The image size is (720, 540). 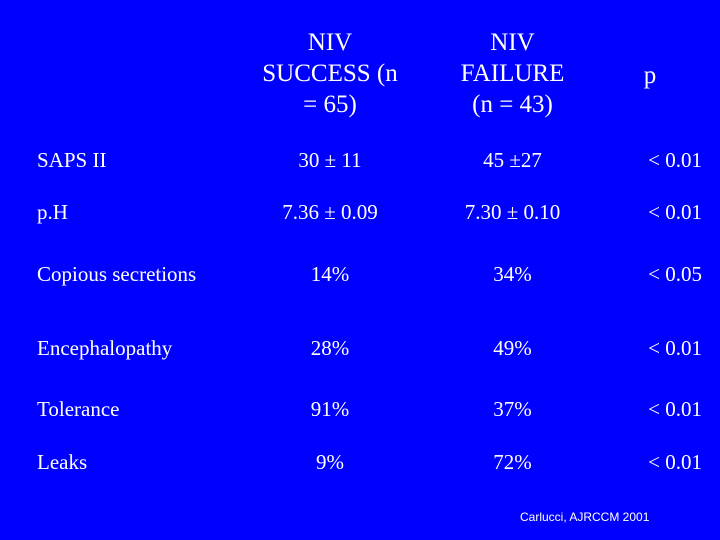 What do you see at coordinates (72, 160) in the screenshot?
I see `row-label: SAPS II` at bounding box center [72, 160].